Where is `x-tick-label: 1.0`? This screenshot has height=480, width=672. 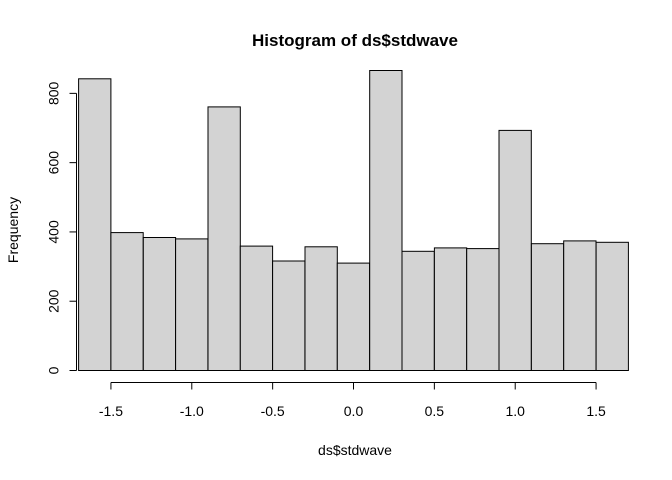
x-tick-label: 1.0 is located at coordinates (515, 411).